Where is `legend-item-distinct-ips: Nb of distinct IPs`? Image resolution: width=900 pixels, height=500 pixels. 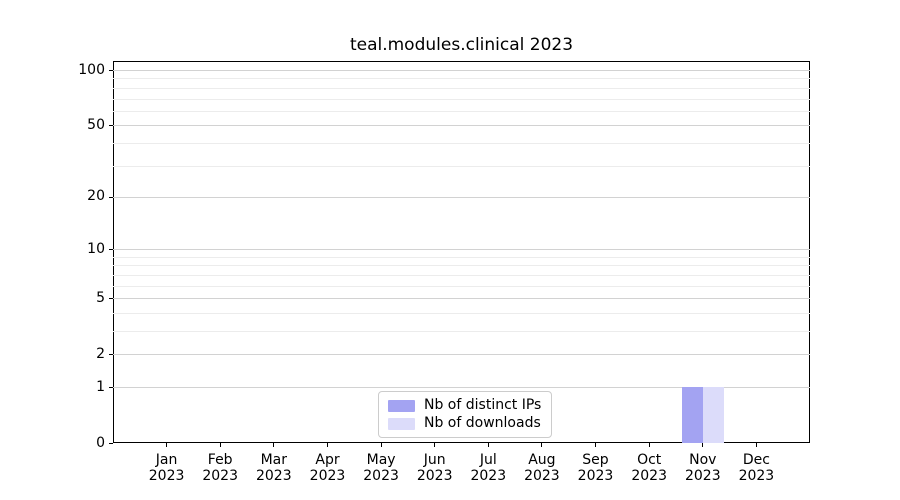
legend-item-distinct-ips: Nb of distinct IPs is located at coordinates (464, 405).